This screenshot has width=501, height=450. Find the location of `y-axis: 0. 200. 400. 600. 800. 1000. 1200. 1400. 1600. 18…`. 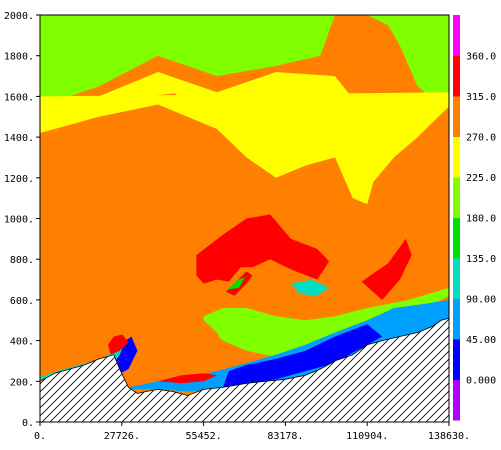

y-axis: 0. 200. 400. 600. 800. 1000. 1200. 1400. 1600. 18… is located at coordinates (22, 220).